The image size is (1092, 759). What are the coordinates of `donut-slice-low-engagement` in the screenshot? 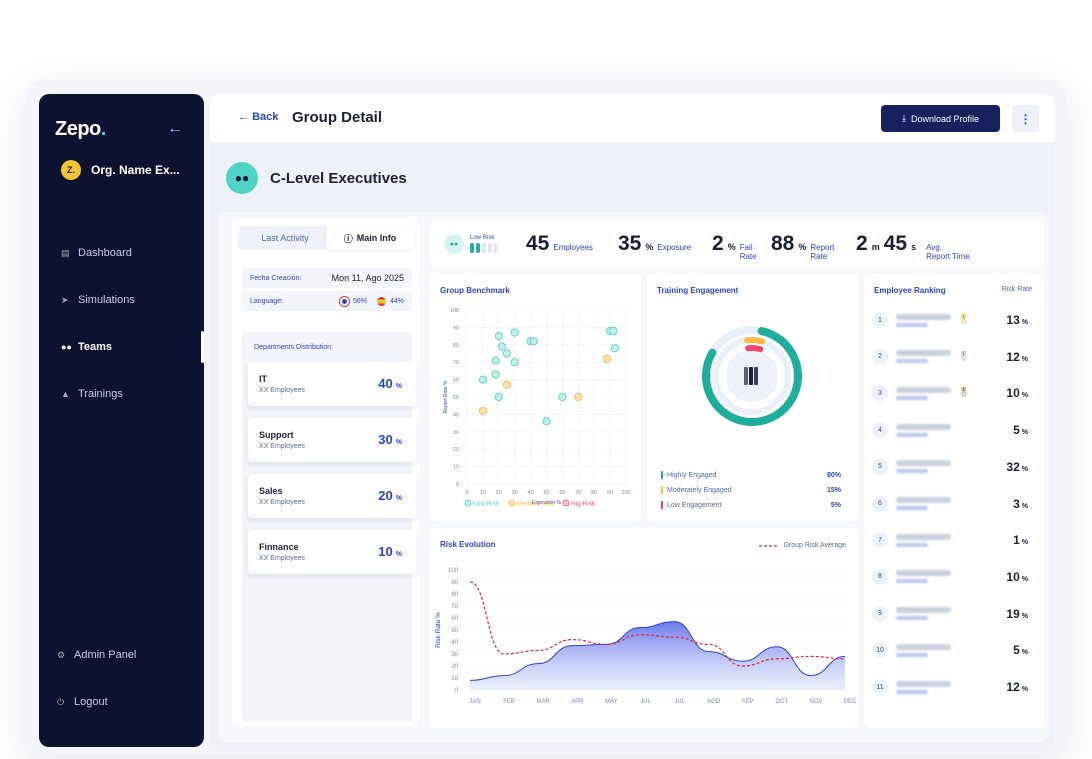 It's located at (752, 376).